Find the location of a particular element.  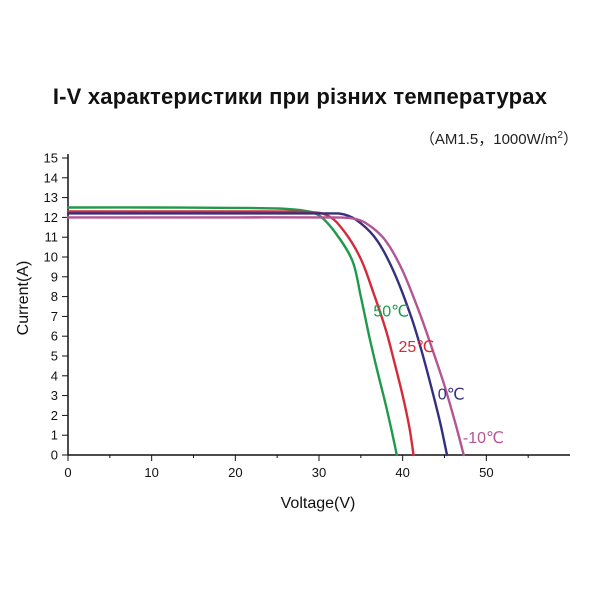

series-labels: 50℃ 25℃ 0℃ -10℃ is located at coordinates (438, 375).